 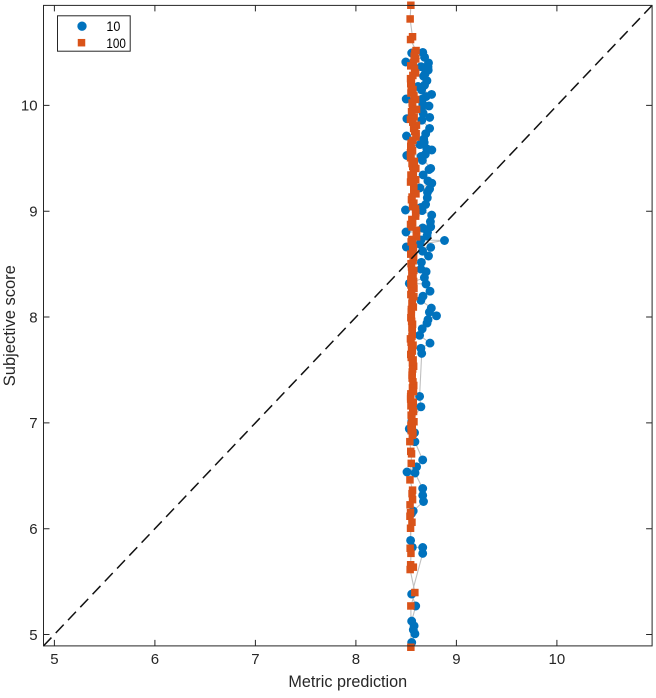 I want to click on svg-text: 100, so click(x=116, y=43).